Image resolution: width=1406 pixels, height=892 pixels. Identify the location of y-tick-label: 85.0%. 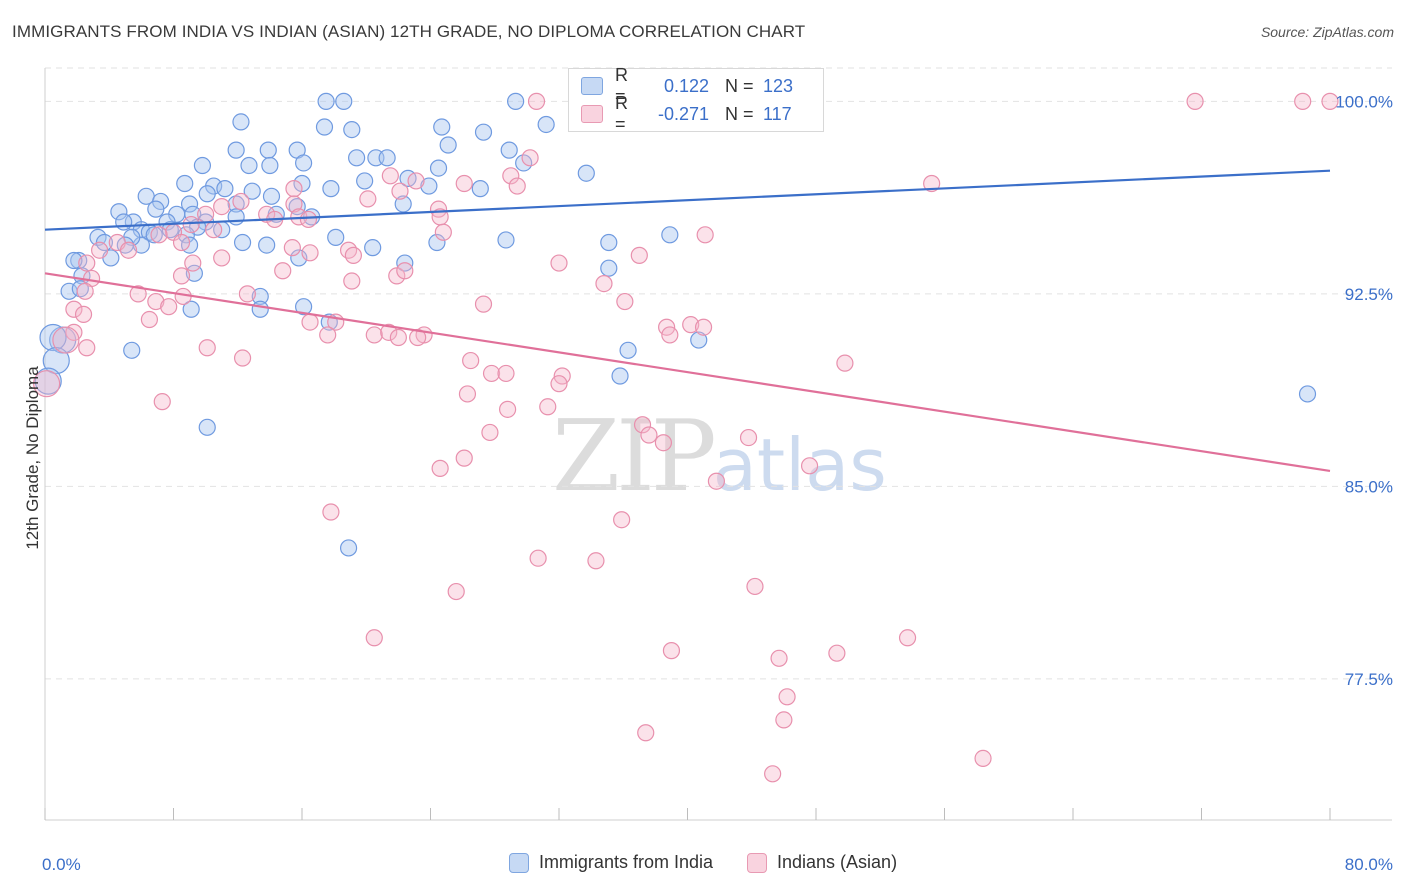
(1369, 486).